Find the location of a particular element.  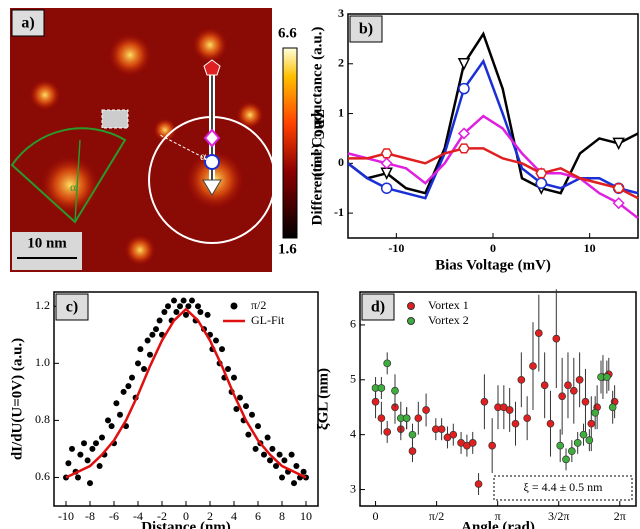

arrow-head is located at coordinates (212, 187).